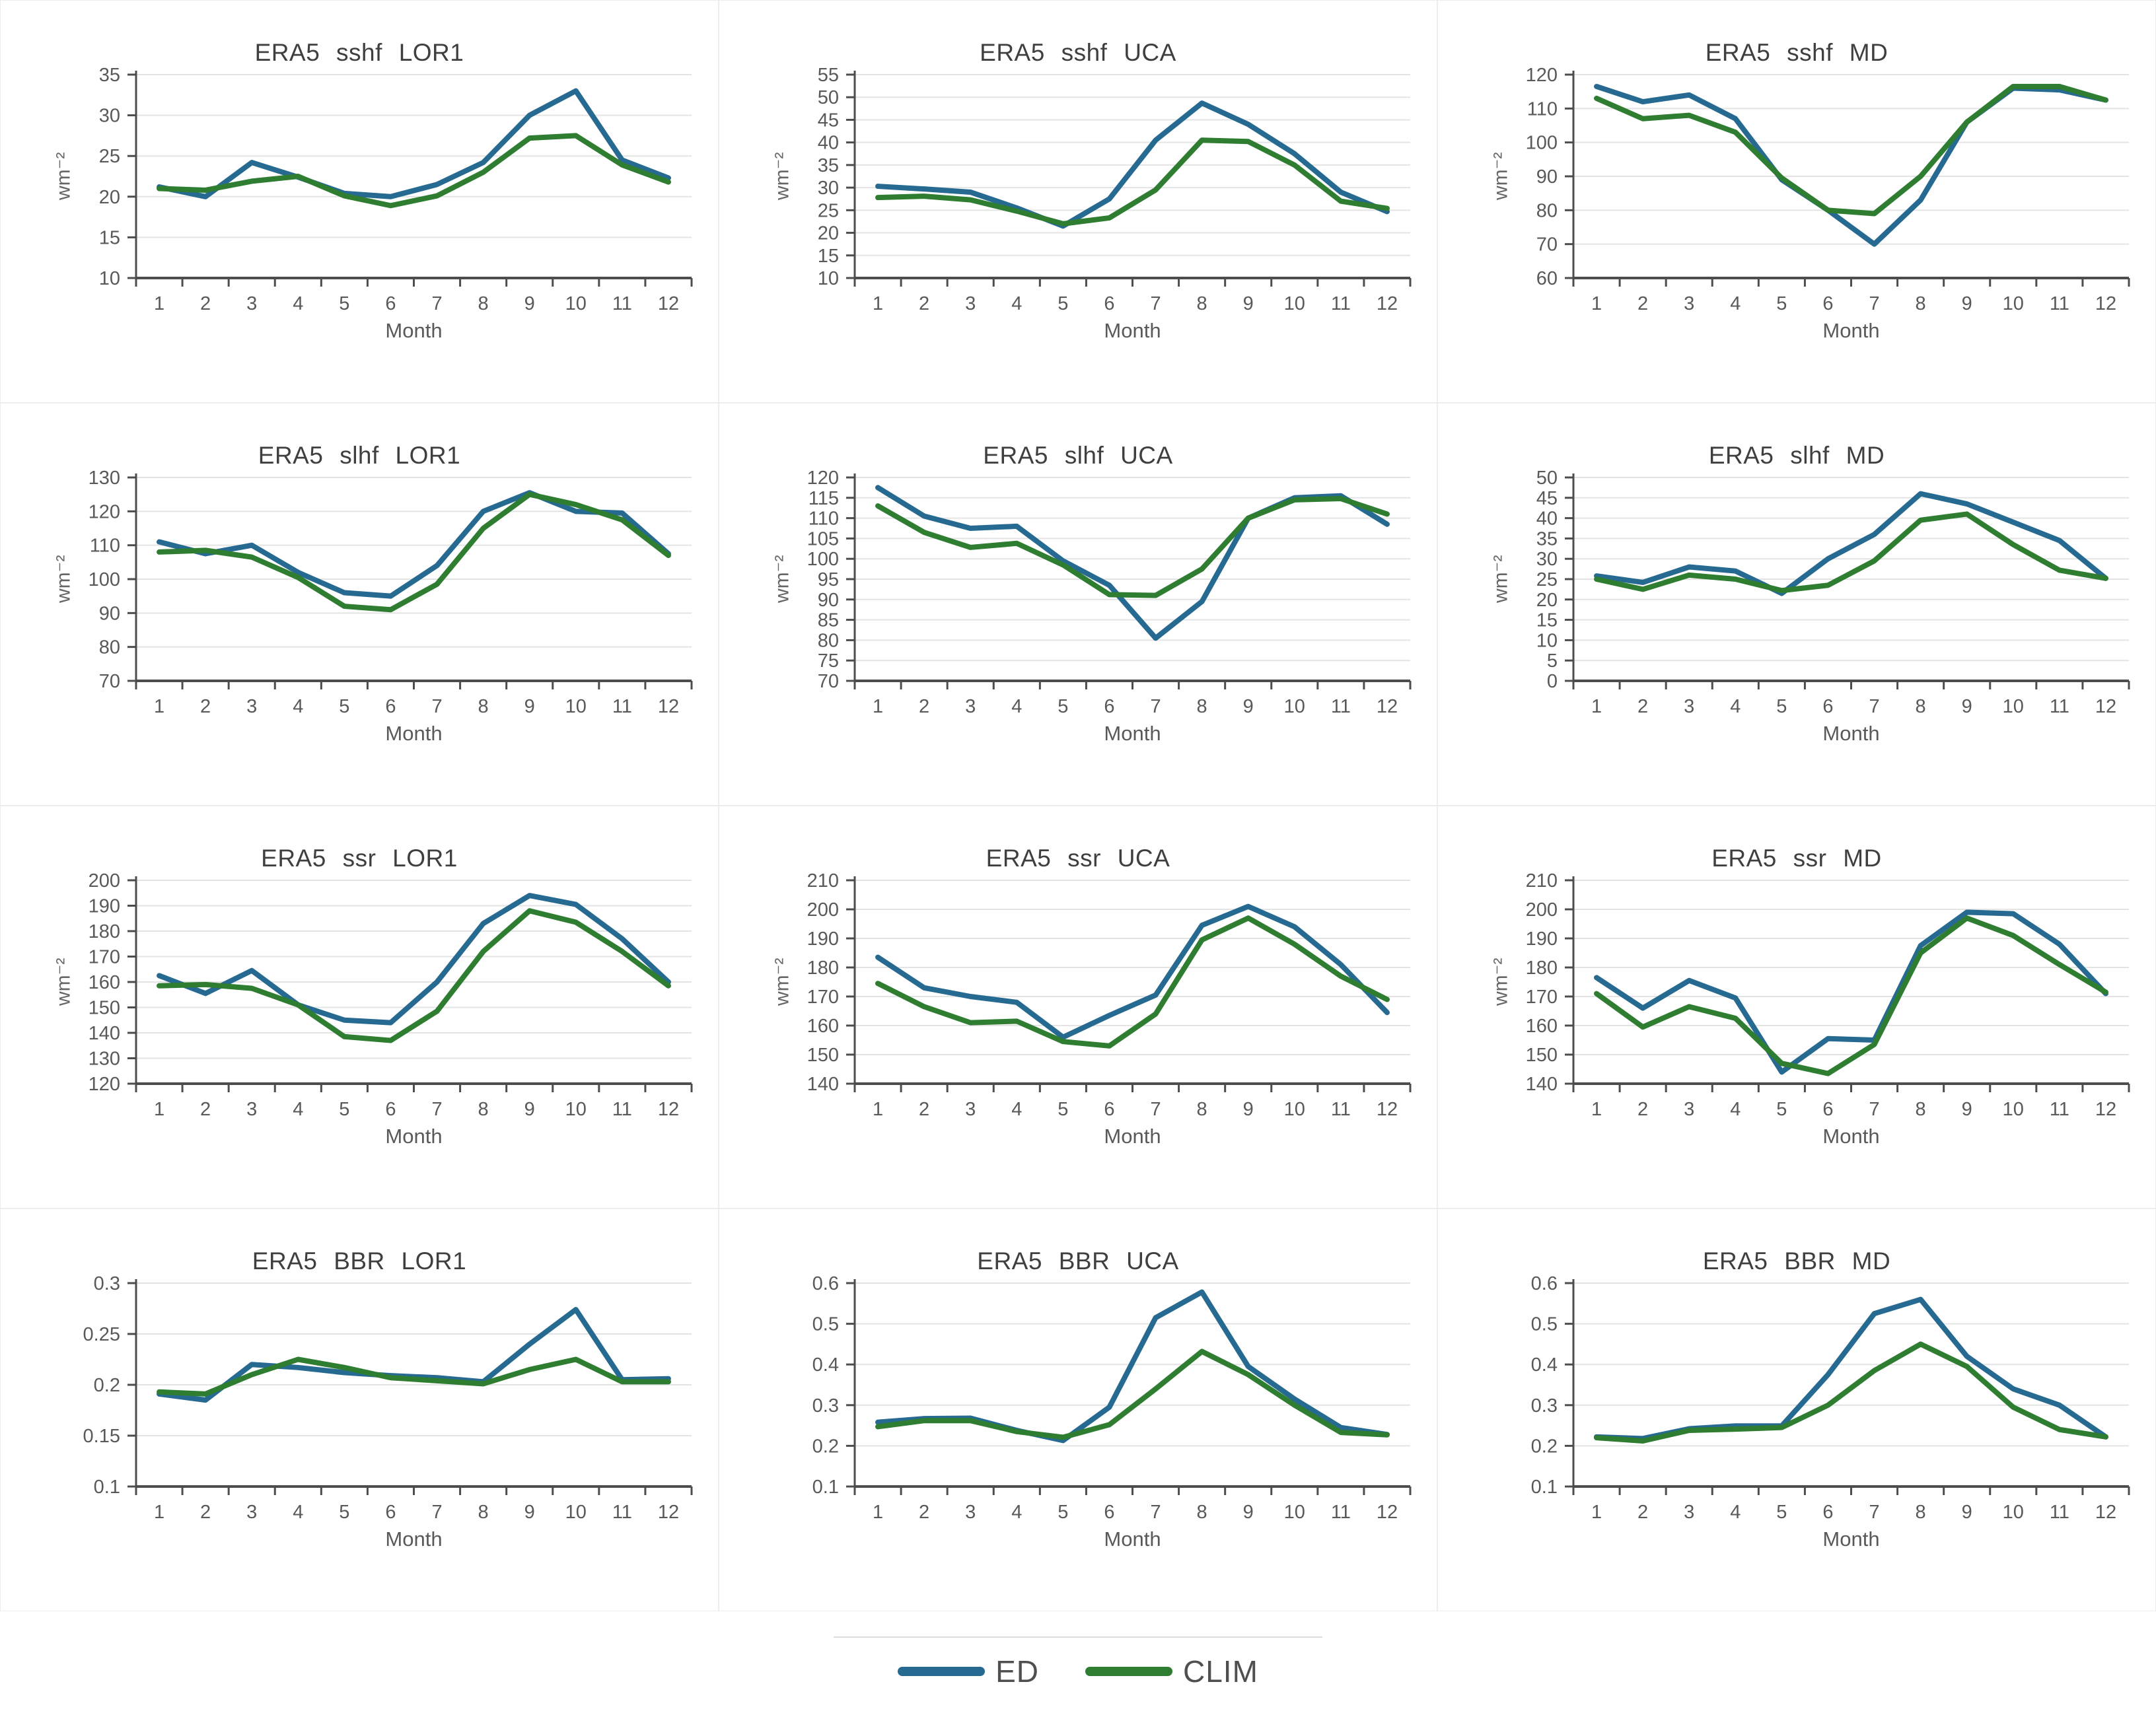 This screenshot has height=1715, width=2156. What do you see at coordinates (823, 997) in the screenshot?
I see `y-tick-label: 170` at bounding box center [823, 997].